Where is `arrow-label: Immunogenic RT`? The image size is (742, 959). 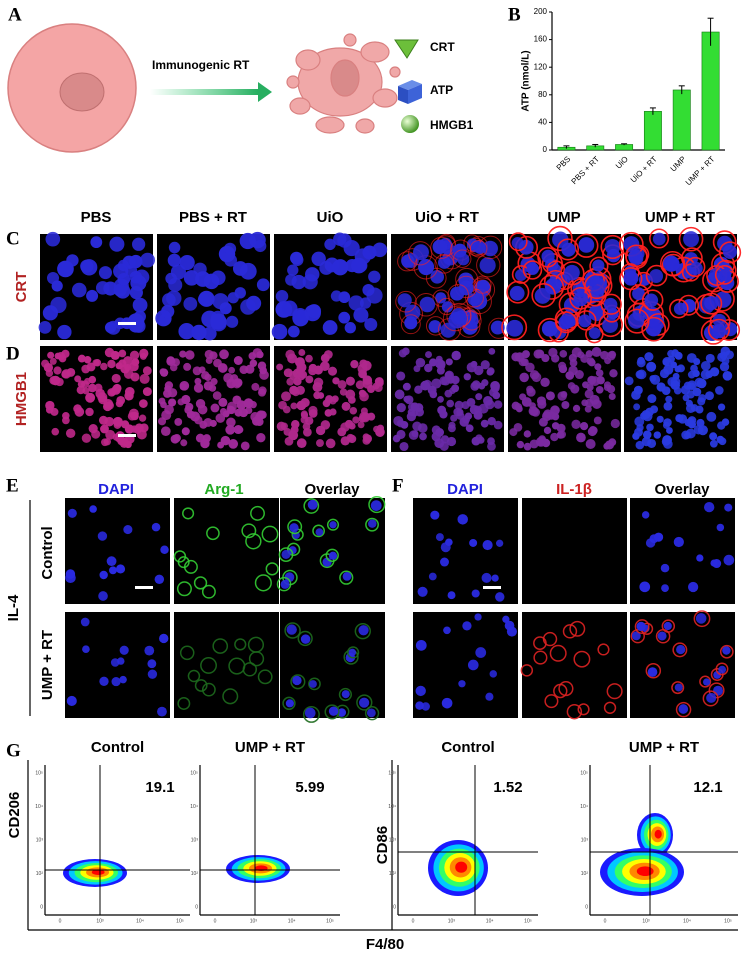 arrow-label: Immunogenic RT is located at coordinates (201, 65).